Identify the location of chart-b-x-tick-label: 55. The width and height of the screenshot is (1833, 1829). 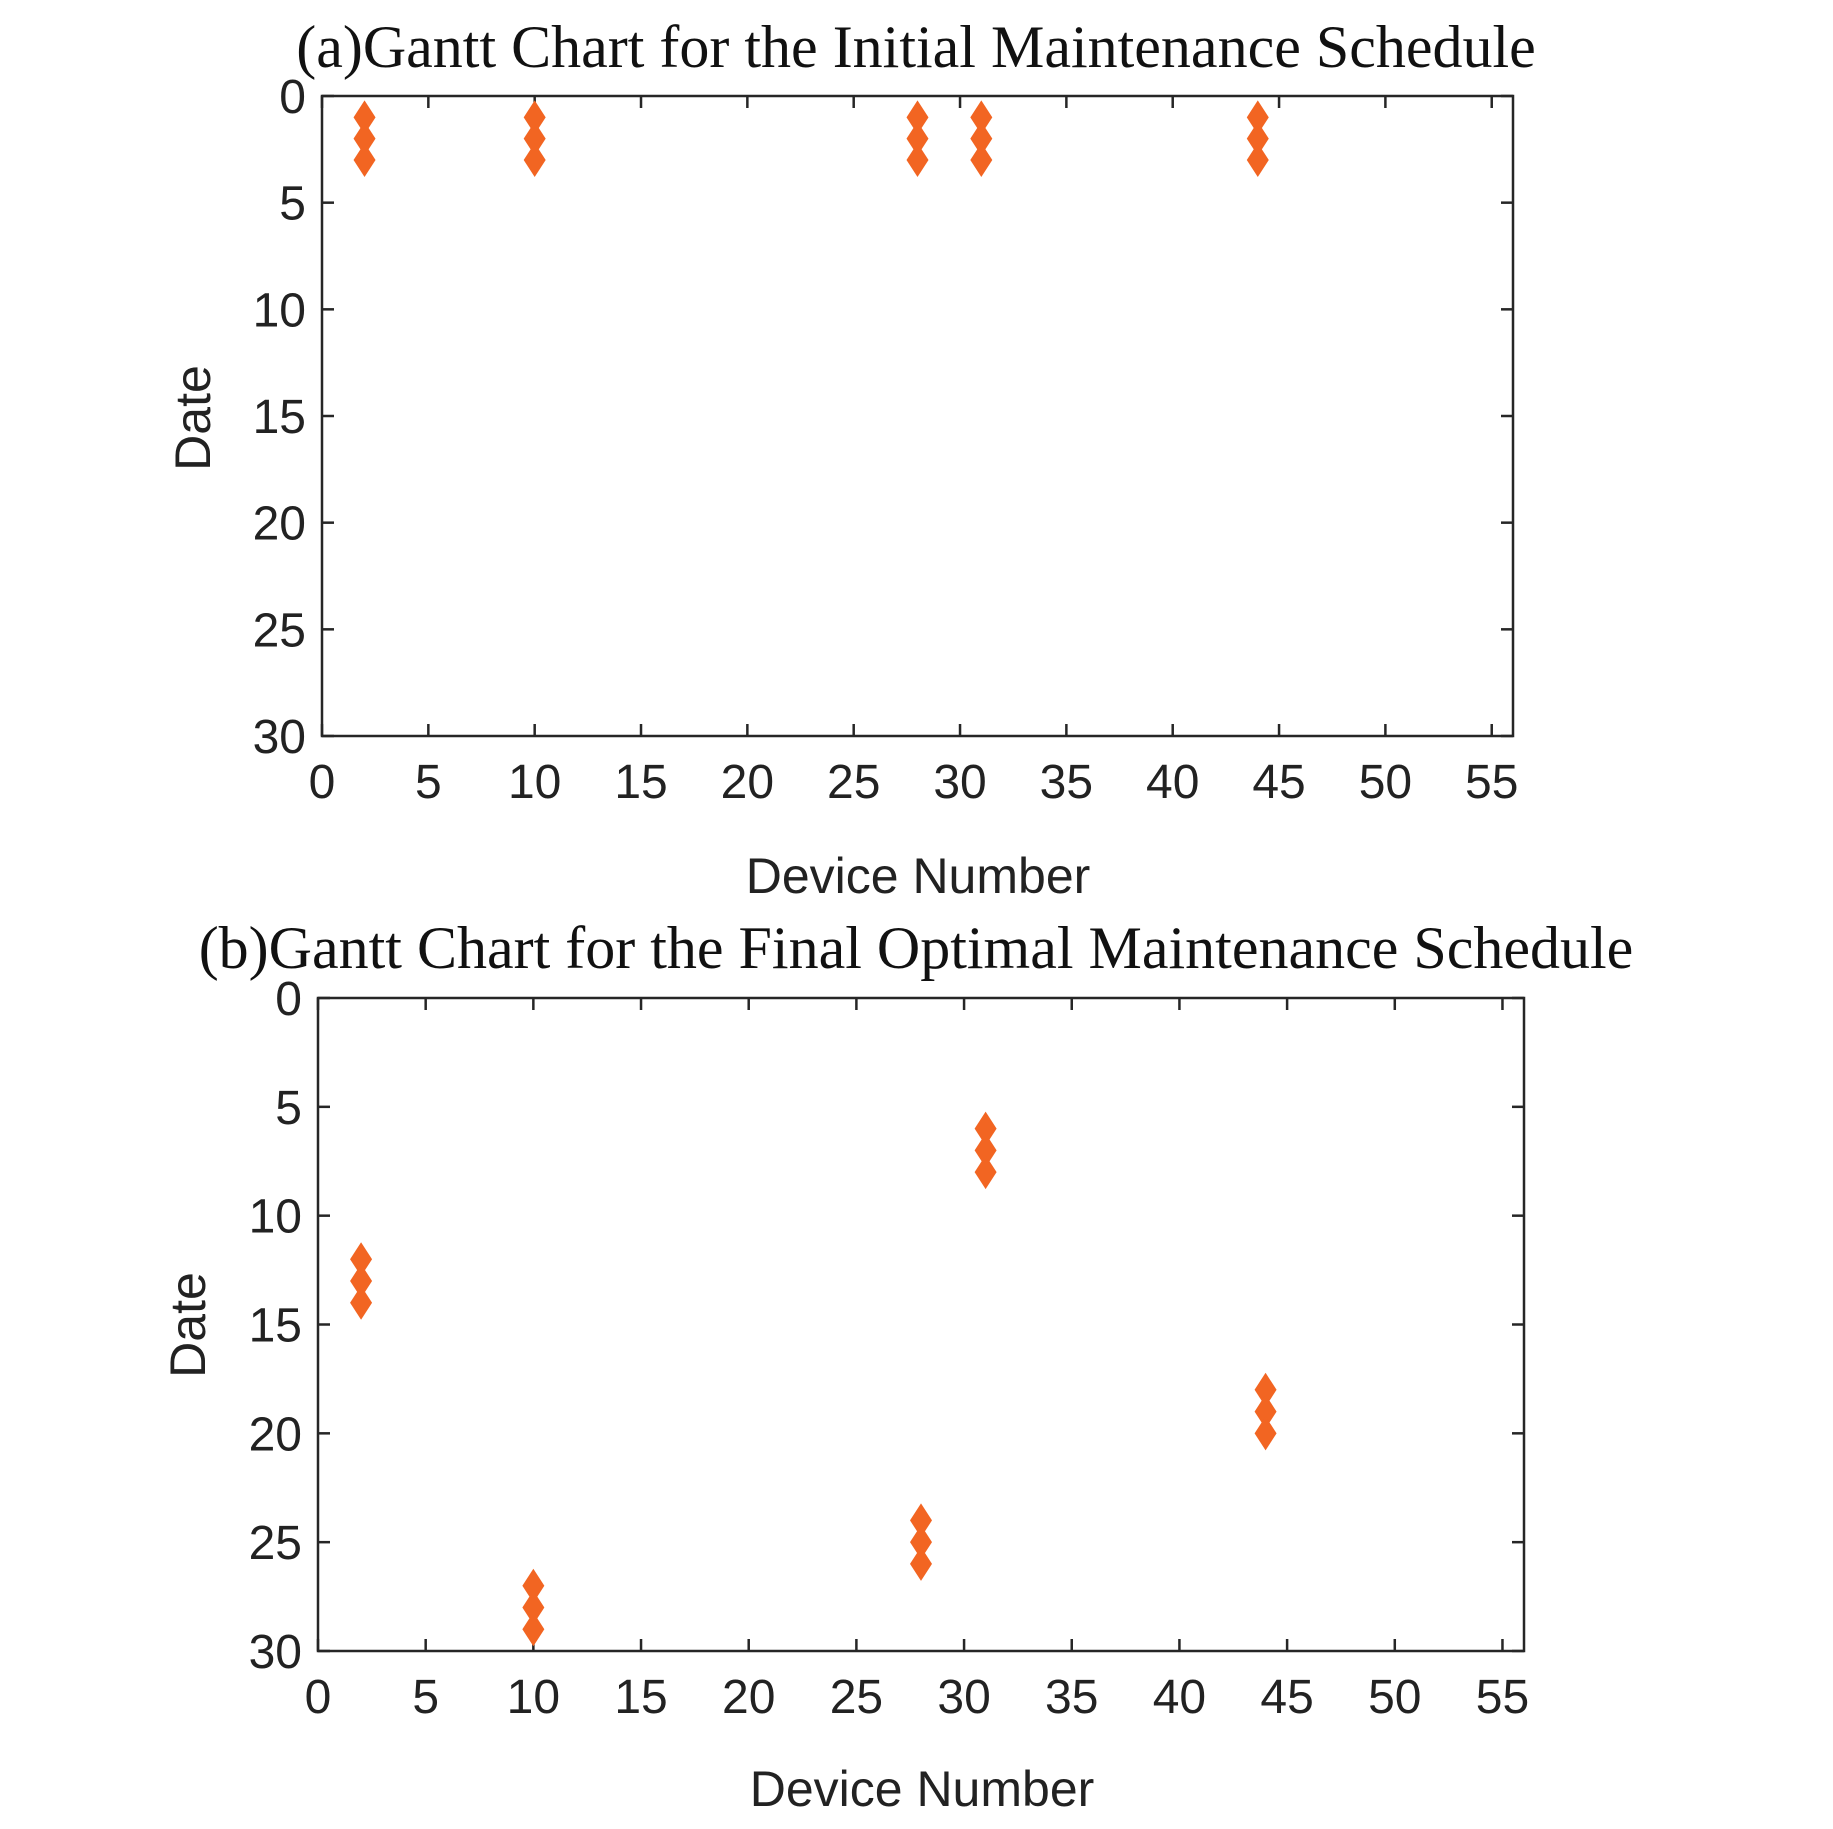
(1502, 1697).